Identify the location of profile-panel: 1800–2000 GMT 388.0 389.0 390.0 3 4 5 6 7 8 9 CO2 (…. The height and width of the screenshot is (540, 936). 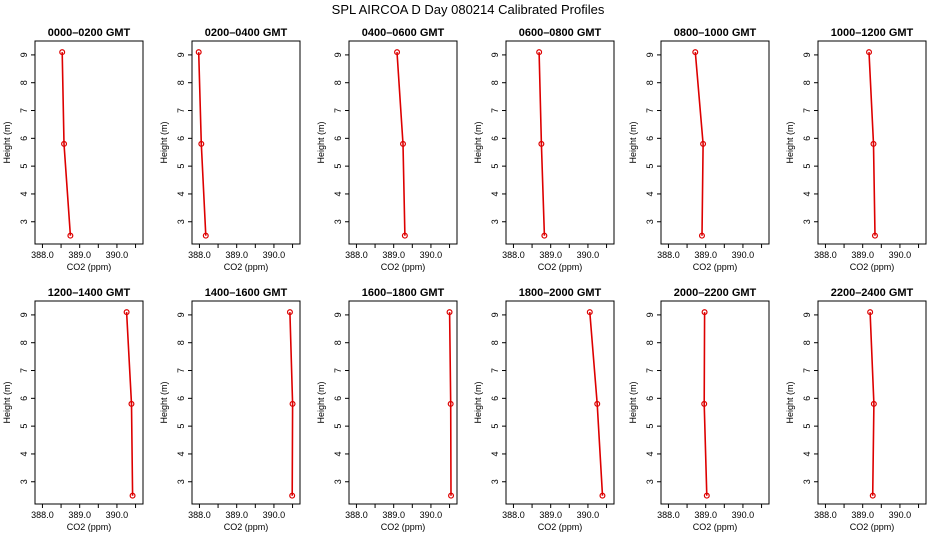
(544, 409).